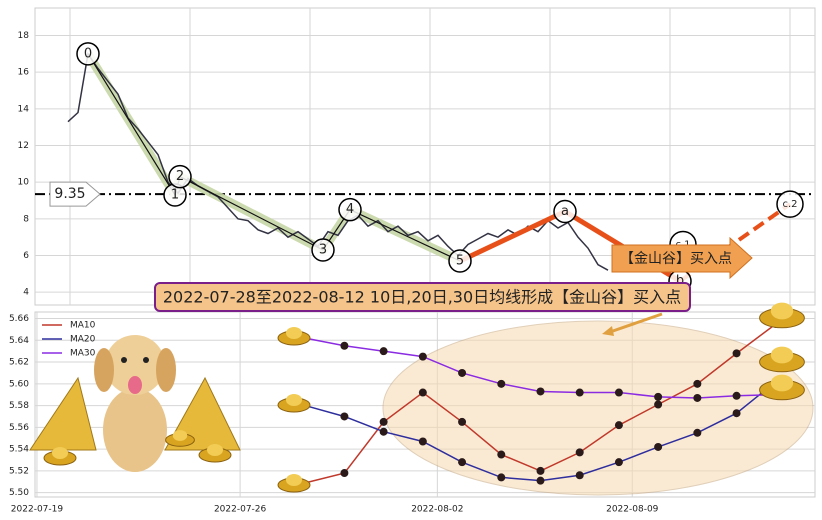  I want to click on banner-box, so click(422, 297).